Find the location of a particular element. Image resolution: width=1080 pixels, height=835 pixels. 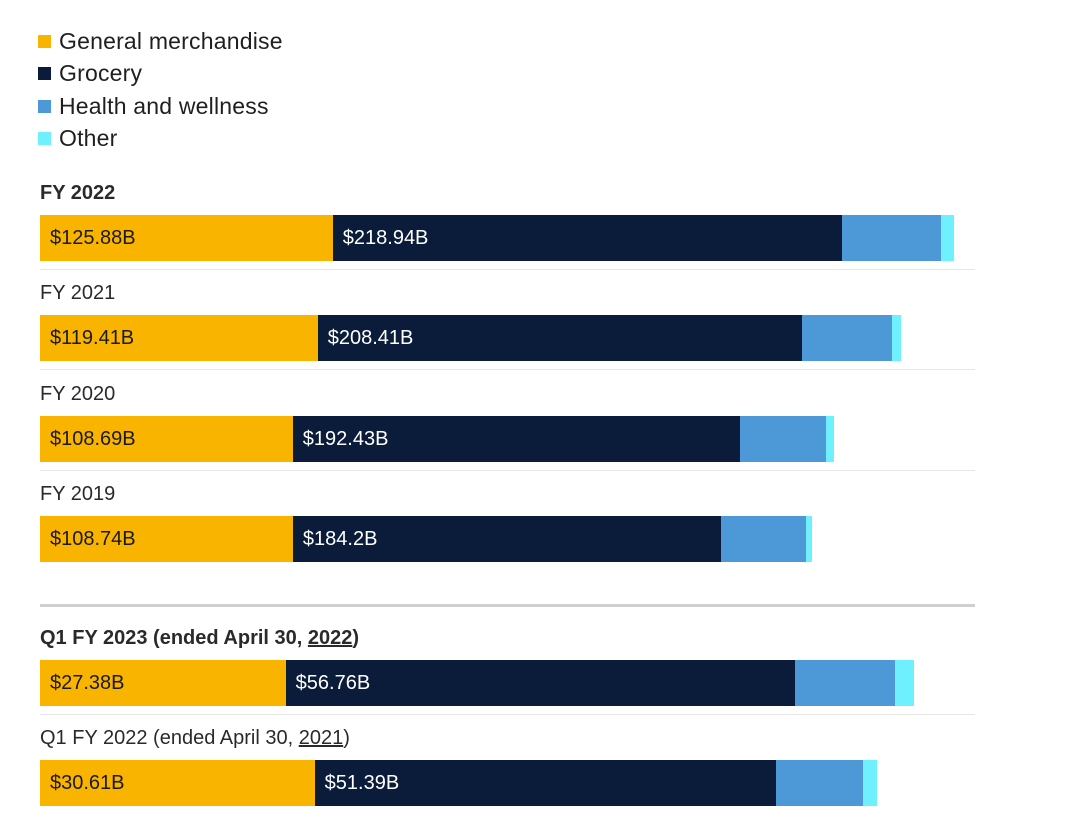

row-title: Q1 FY 2023 (ended April 30, 2022) is located at coordinates (199, 638).